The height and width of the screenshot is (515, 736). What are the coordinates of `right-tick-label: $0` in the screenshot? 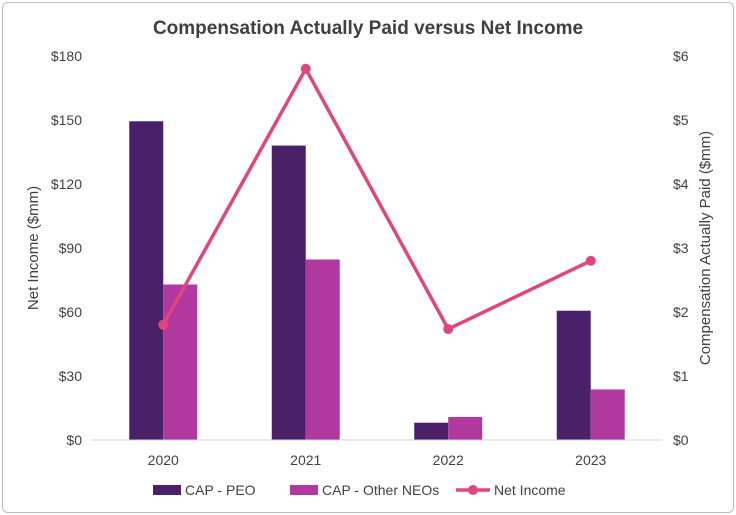 It's located at (681, 440).